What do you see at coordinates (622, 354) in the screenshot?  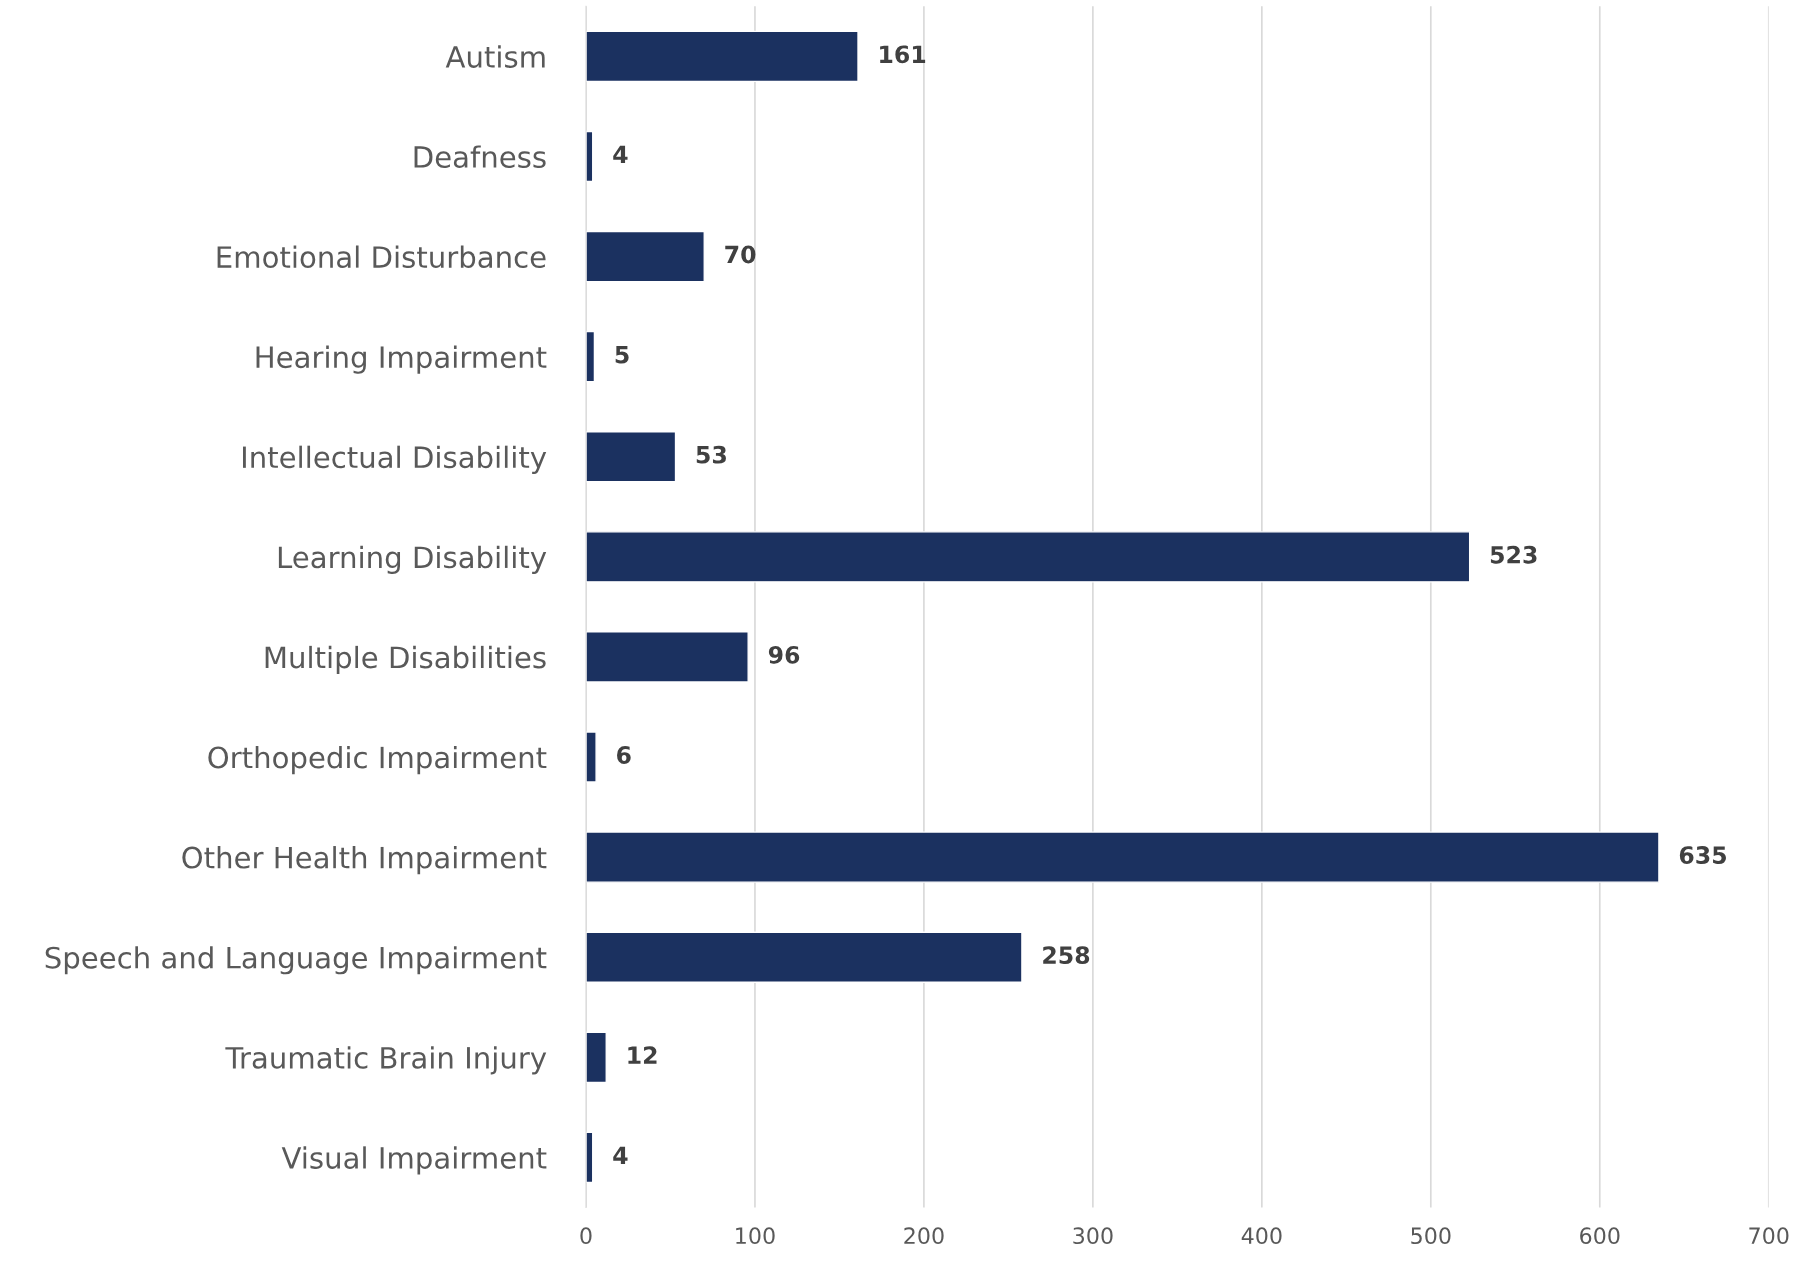 I see `data-label: 5` at bounding box center [622, 354].